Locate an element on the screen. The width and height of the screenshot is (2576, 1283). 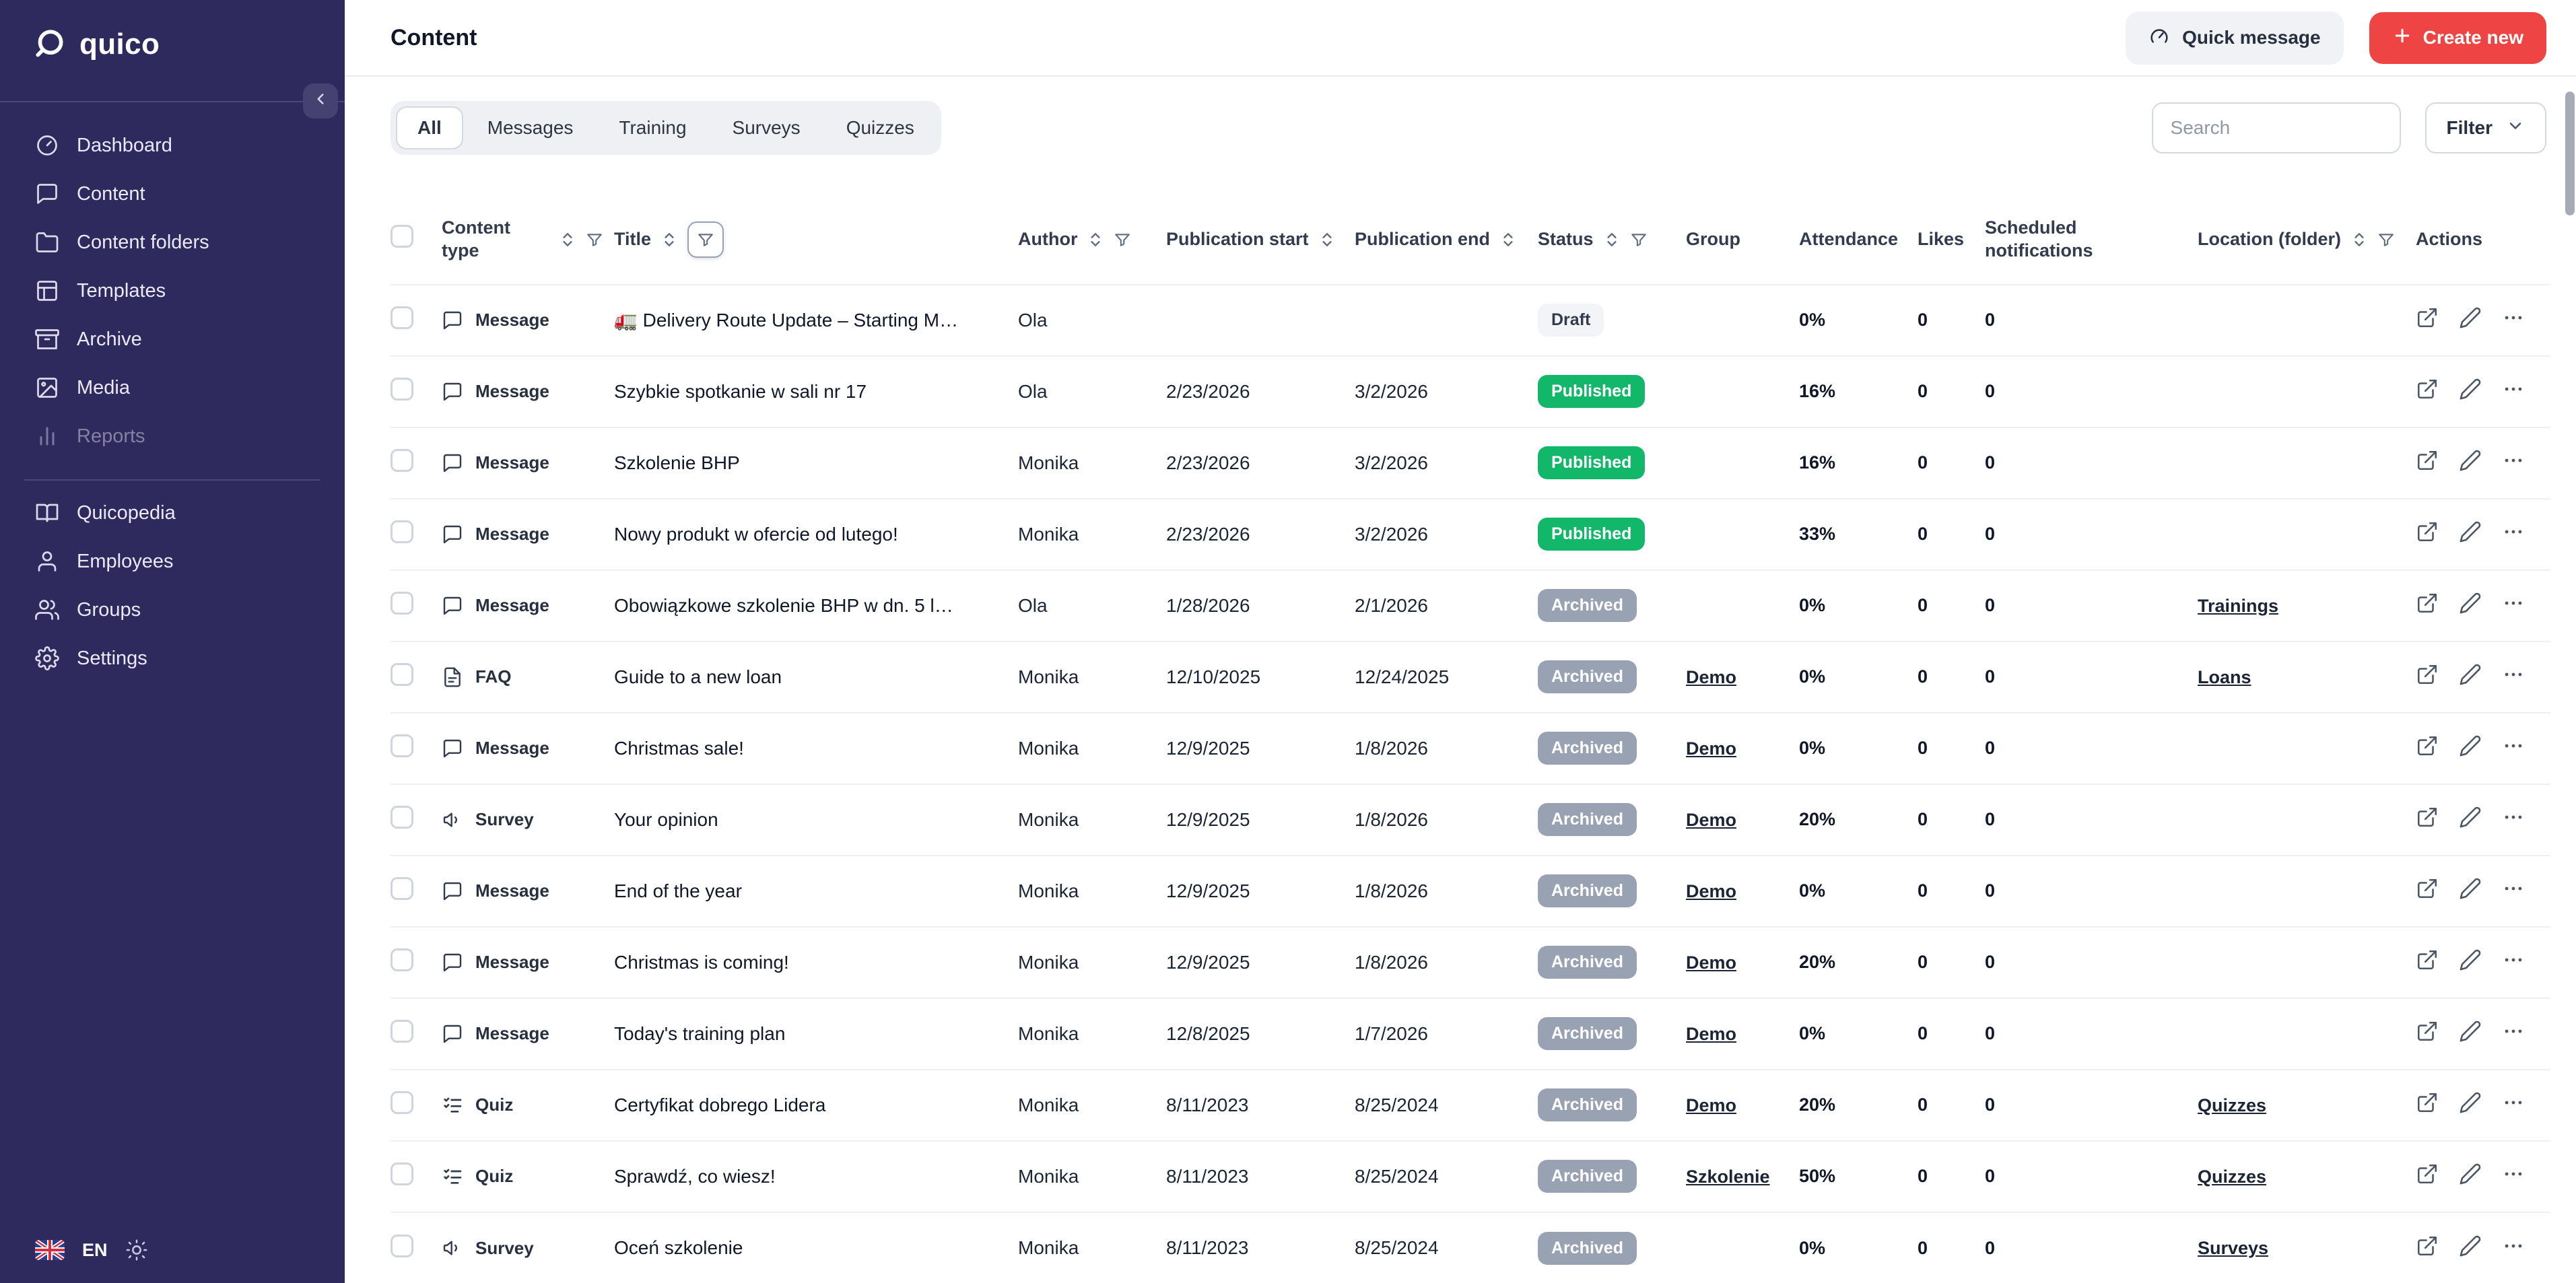
sidebar-item-templates: Templates is located at coordinates (173, 291).